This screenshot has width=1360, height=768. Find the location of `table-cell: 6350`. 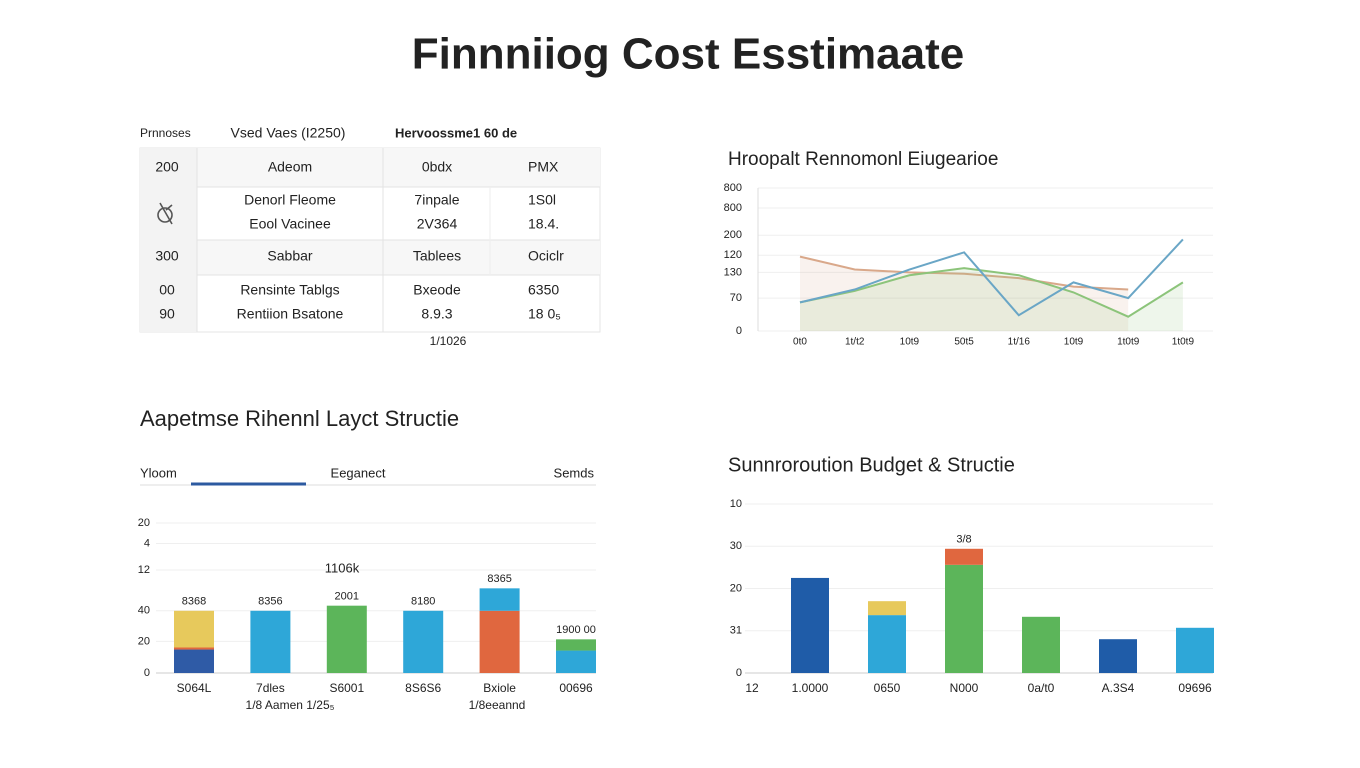

table-cell: 6350 is located at coordinates (543, 290).